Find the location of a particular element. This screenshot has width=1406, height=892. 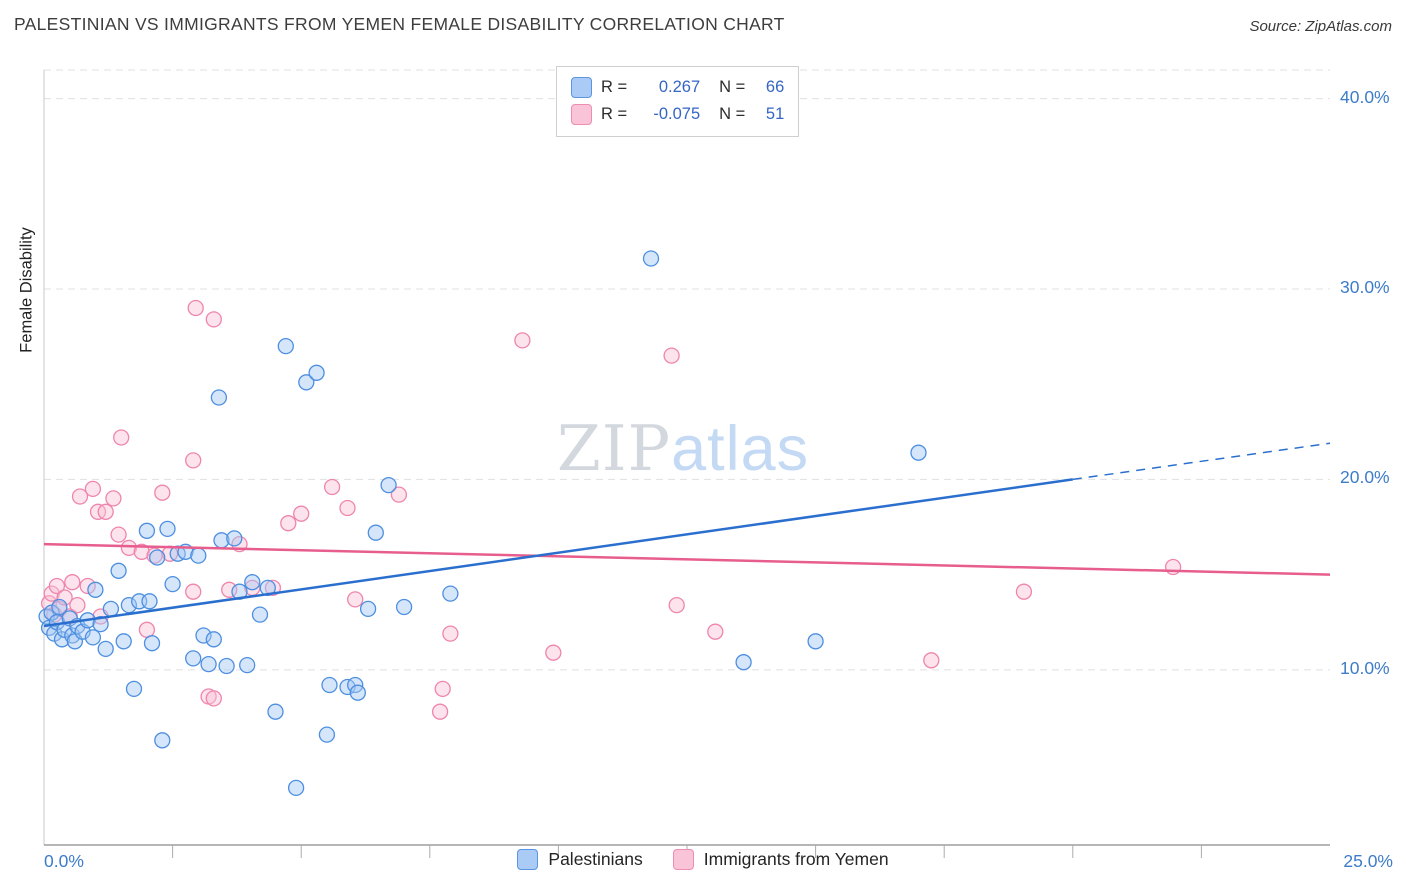

y-axis-tick-label: 10.0% is located at coordinates (1365, 667).